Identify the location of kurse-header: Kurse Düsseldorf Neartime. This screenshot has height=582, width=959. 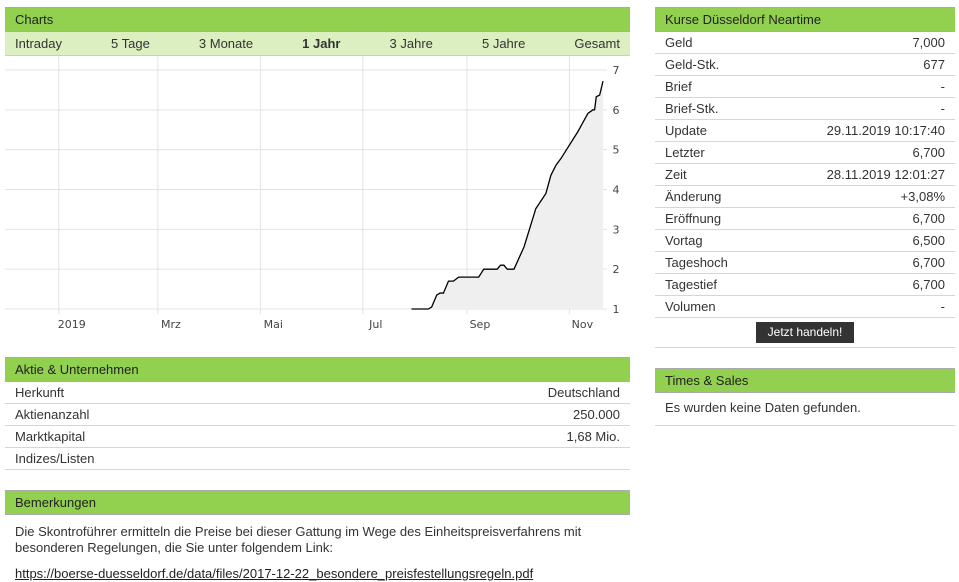
(805, 19).